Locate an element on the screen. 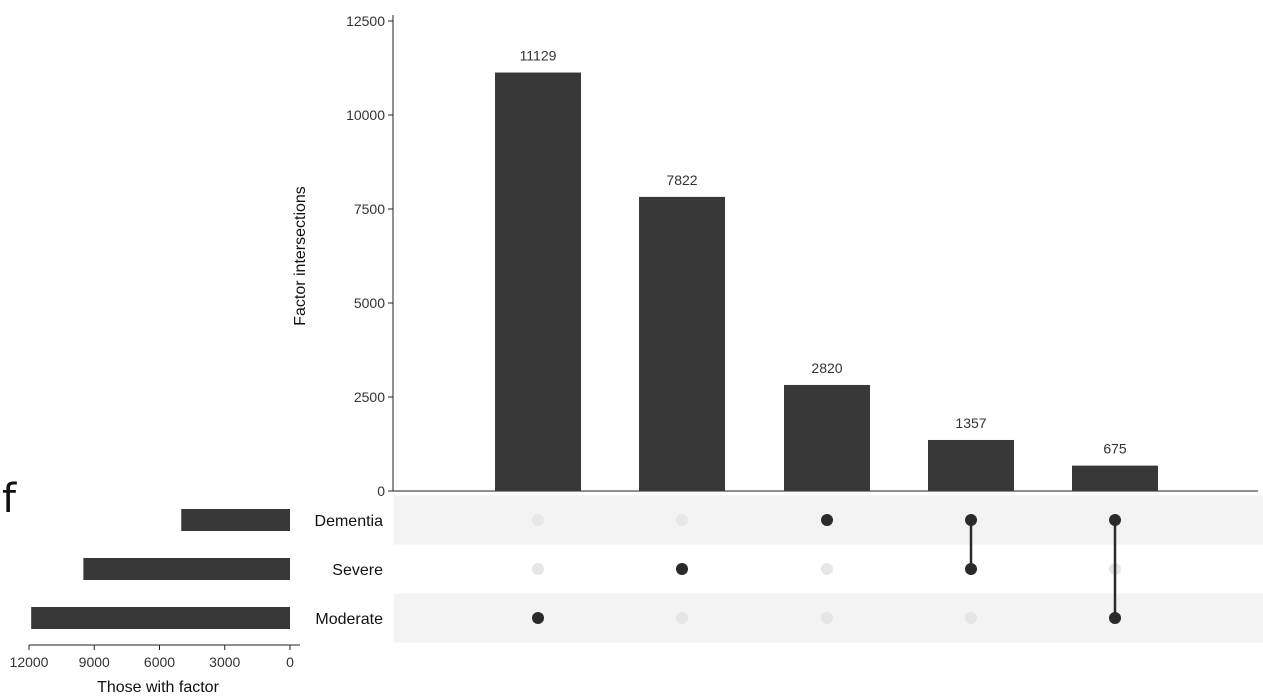 The height and width of the screenshot is (696, 1263). panel-label: f is located at coordinates (9, 499).